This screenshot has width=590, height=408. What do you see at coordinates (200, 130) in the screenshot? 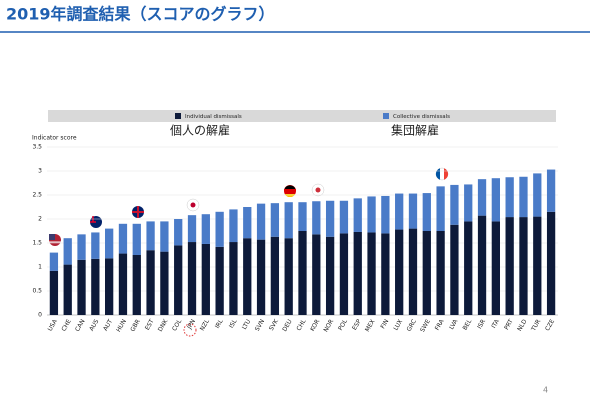
I see `annotation: 個人の解雇` at bounding box center [200, 130].